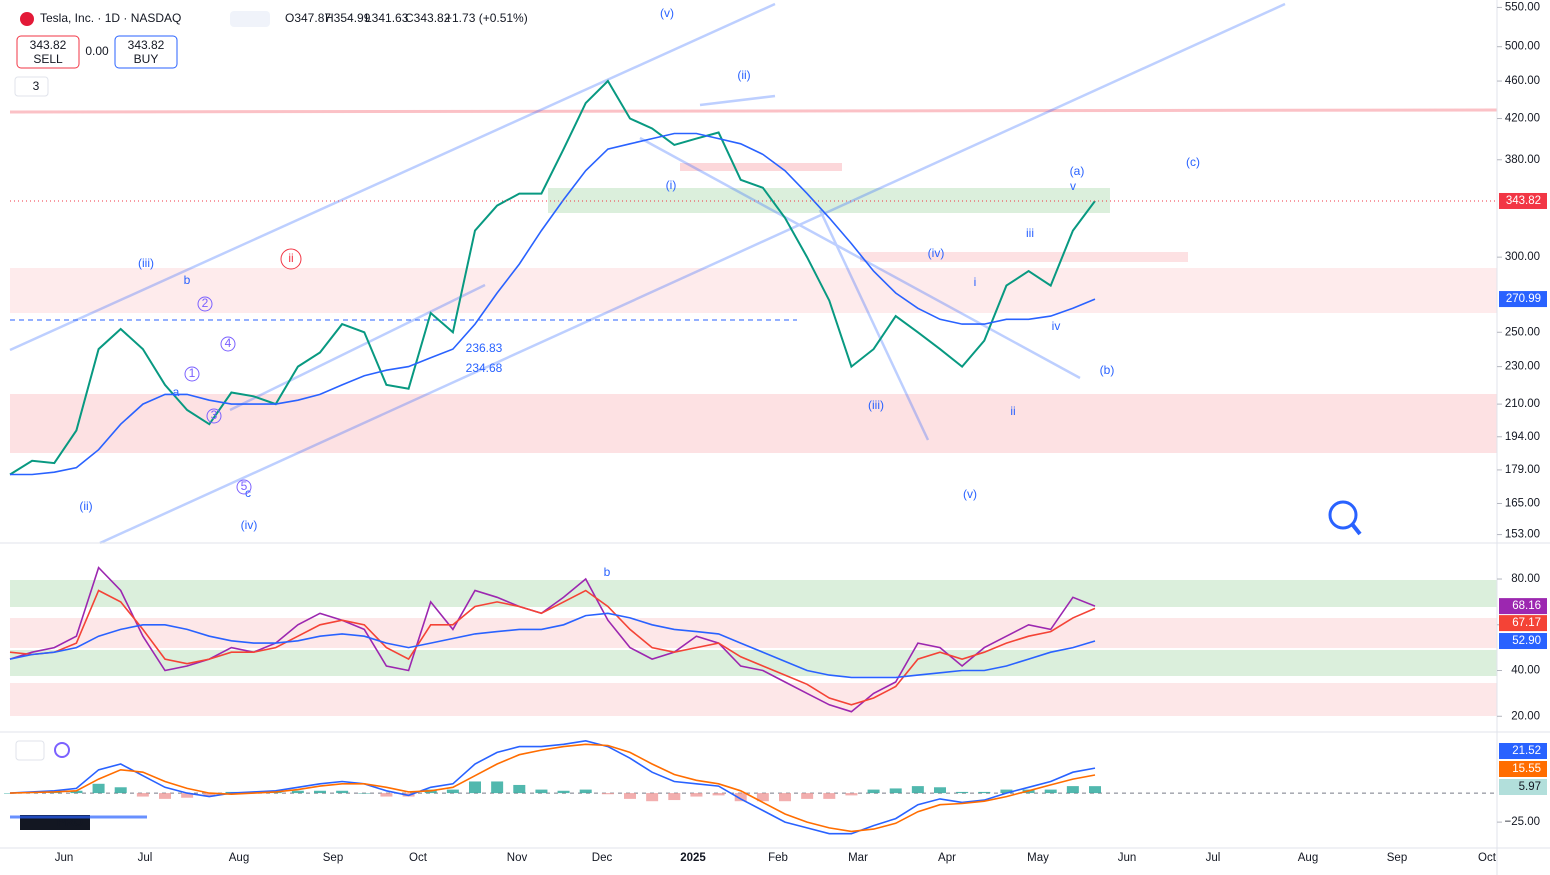  I want to click on wave-annotation: 3, so click(214, 415).